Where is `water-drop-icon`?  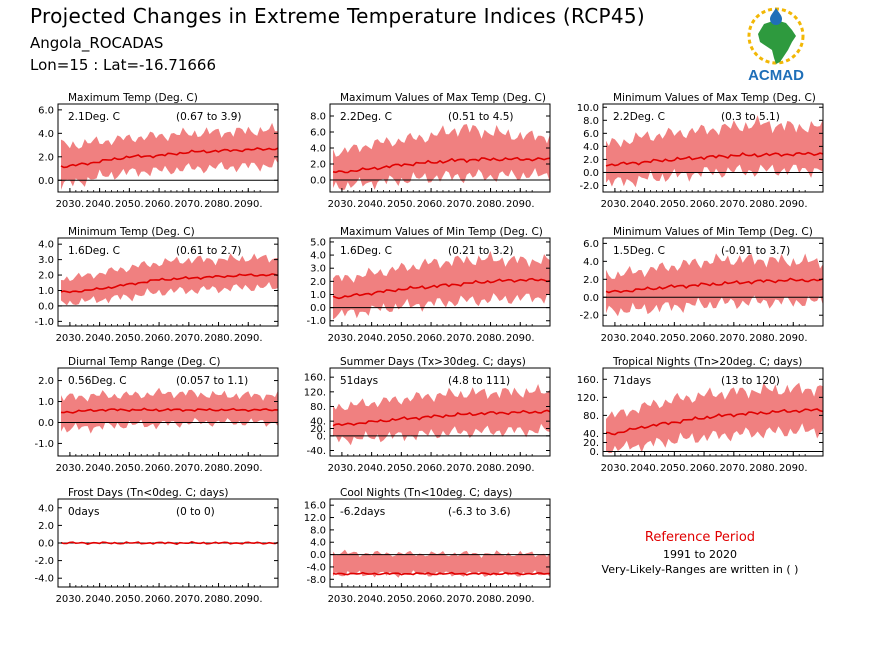 water-drop-icon is located at coordinates (776, 16).